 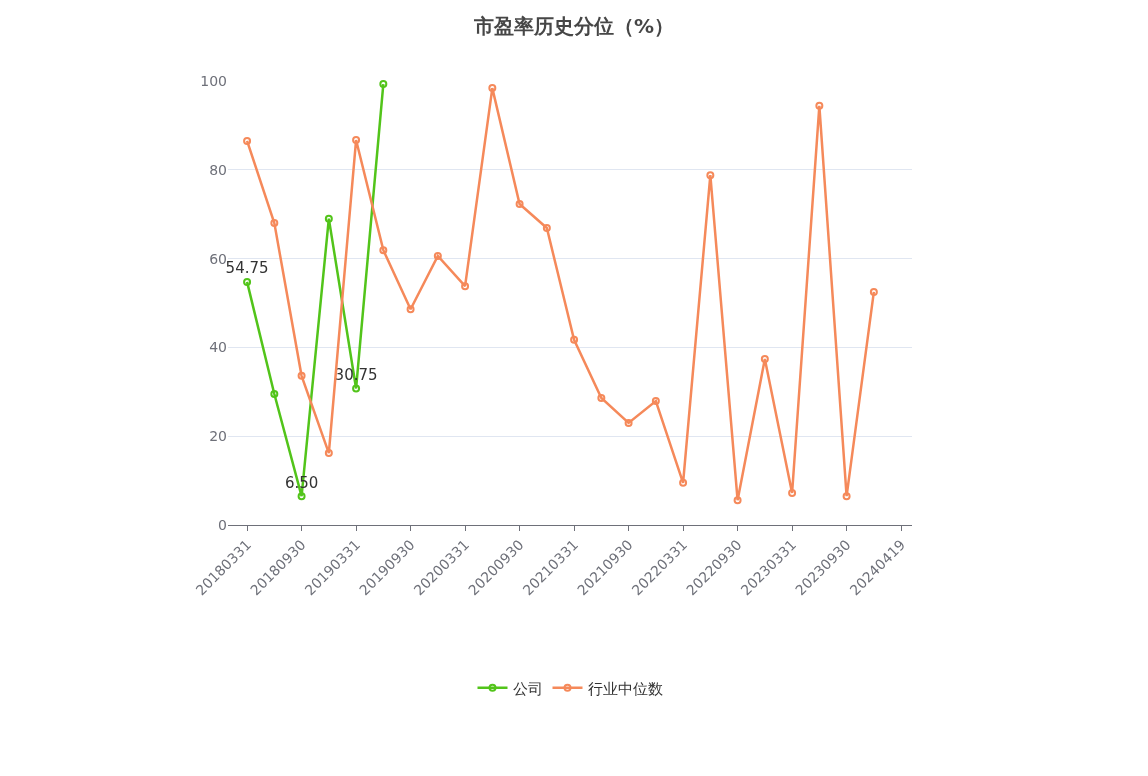 What do you see at coordinates (573, 26) in the screenshot?
I see `chart-title: 市盈率历史分位（%）` at bounding box center [573, 26].